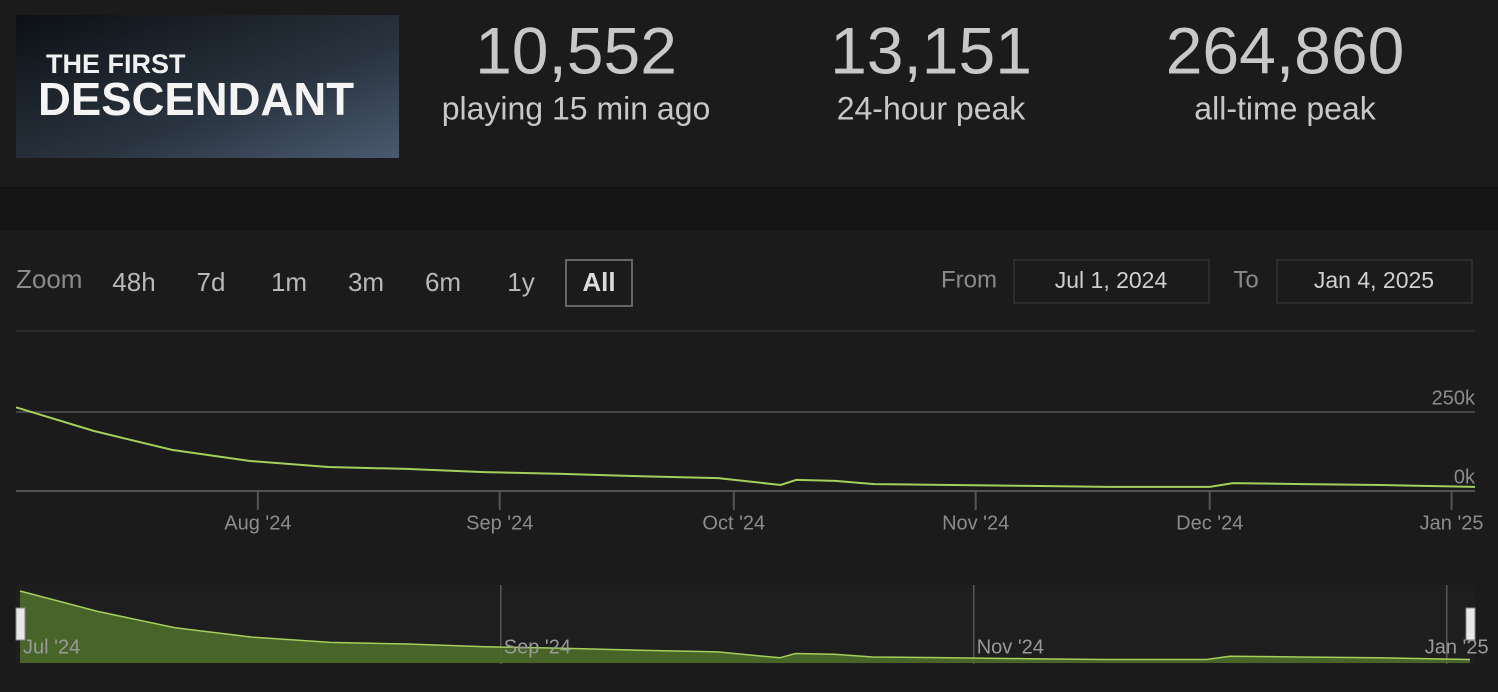  What do you see at coordinates (1245, 279) in the screenshot?
I see `to-label: To` at bounding box center [1245, 279].